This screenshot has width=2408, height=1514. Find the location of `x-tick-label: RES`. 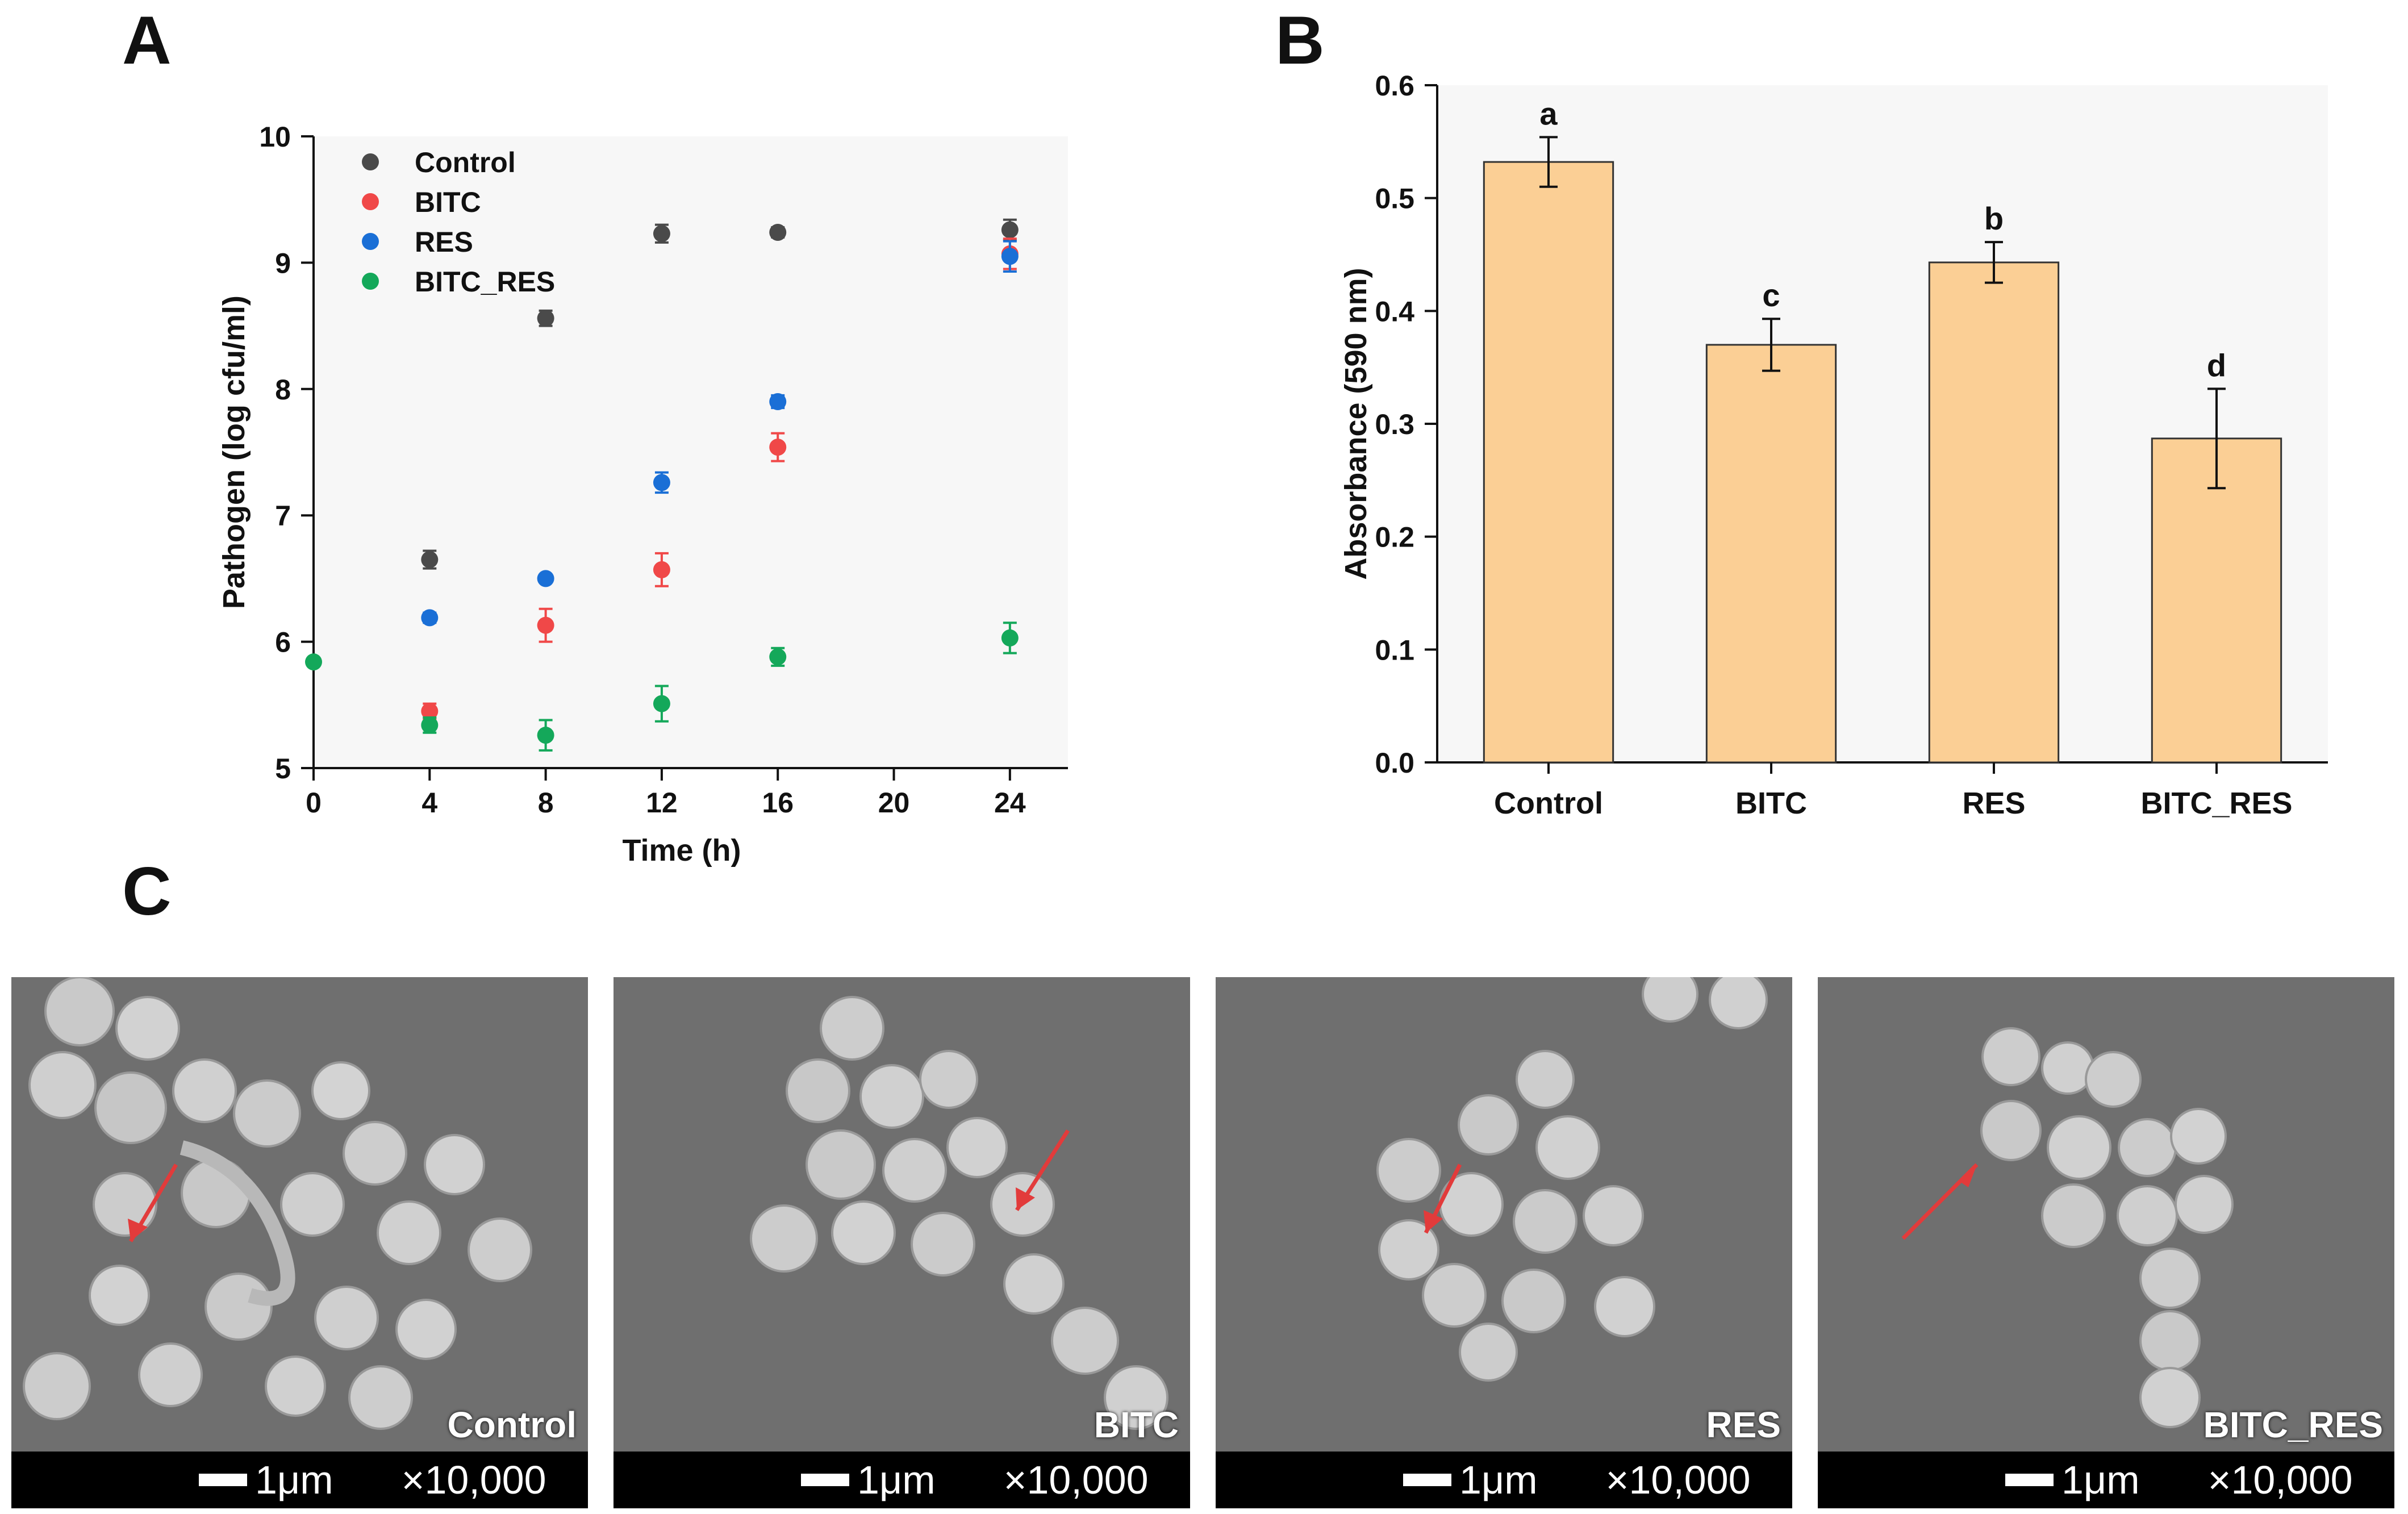

x-tick-label: RES is located at coordinates (1993, 803).